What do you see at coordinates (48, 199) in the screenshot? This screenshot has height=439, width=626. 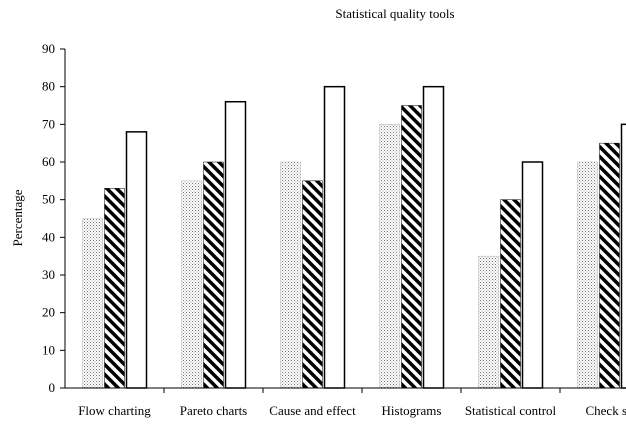 I see `y-tick-label: 50` at bounding box center [48, 199].